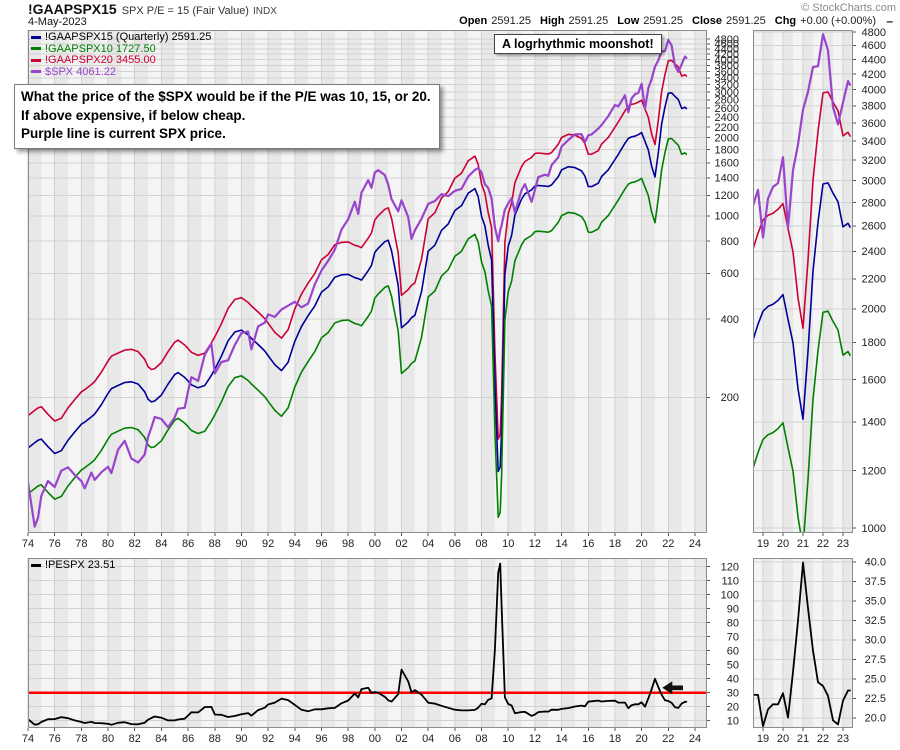  Describe the element at coordinates (128, 37) in the screenshot. I see `legend-label: !GAAPSPX15 (Quarterly) 2591.25` at that location.